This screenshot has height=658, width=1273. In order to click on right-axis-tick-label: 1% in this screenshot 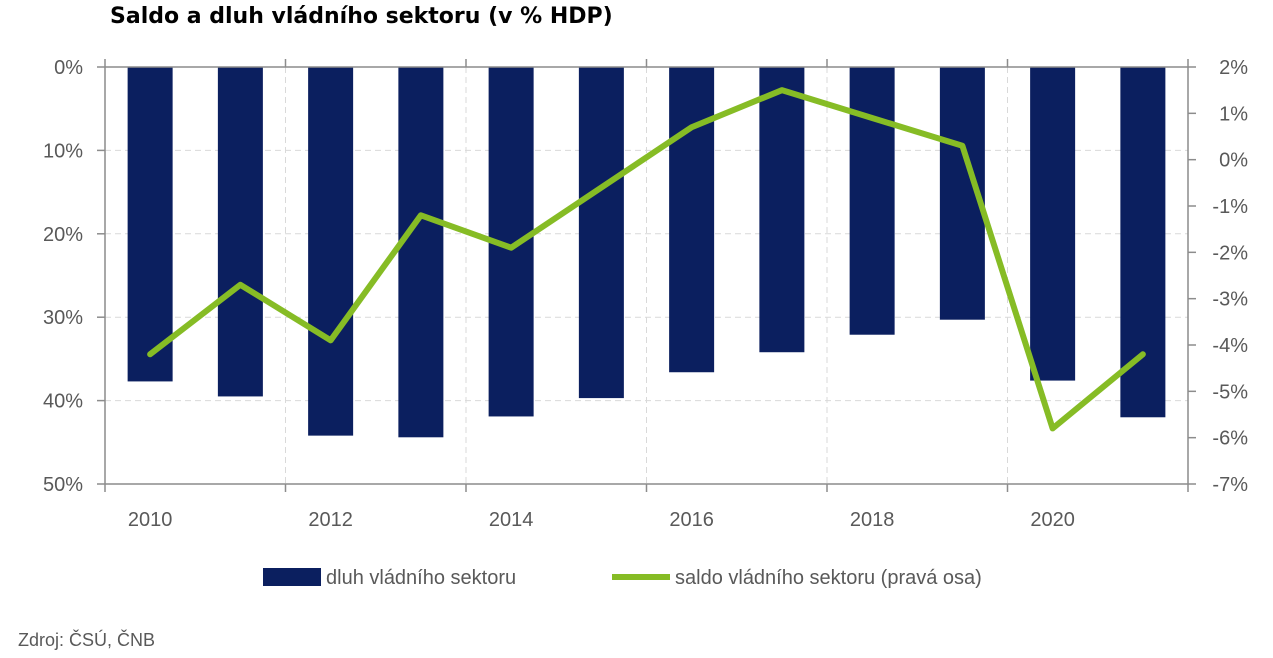, I will do `click(1233, 114)`.